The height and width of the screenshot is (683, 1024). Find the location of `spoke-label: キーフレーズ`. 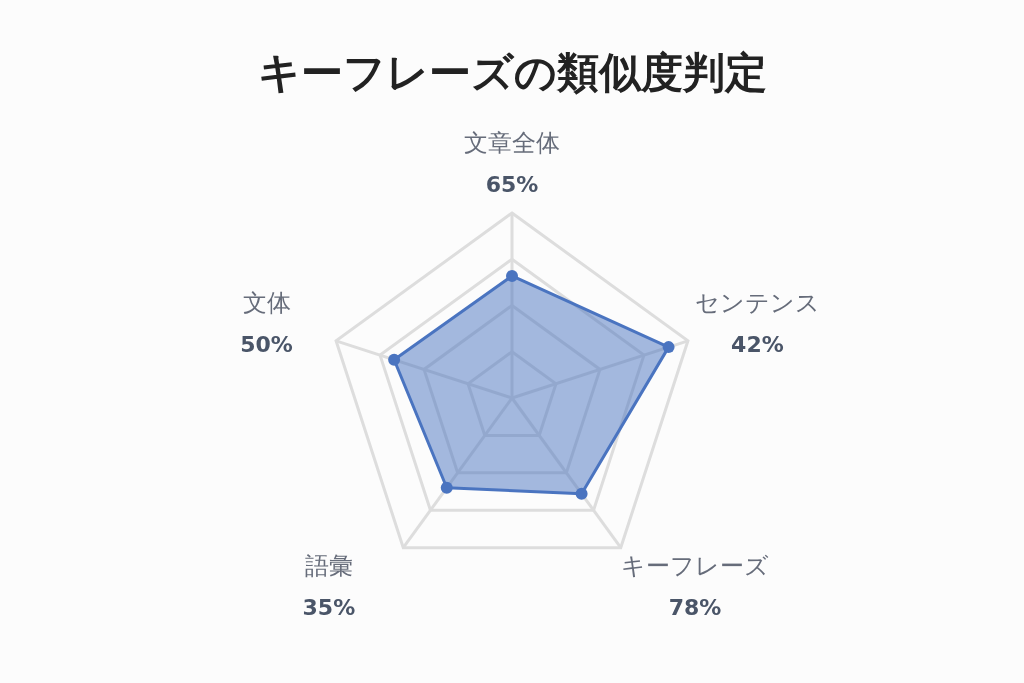

spoke-label: キーフレーズ is located at coordinates (695, 566).